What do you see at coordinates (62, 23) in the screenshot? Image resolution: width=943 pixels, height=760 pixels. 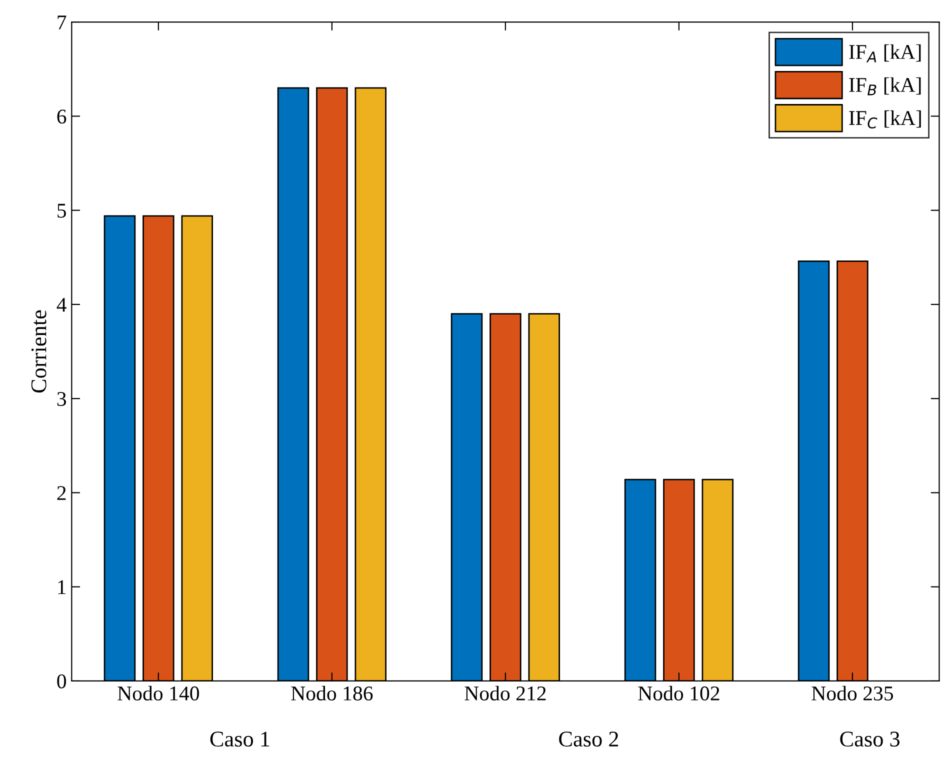 I see `y-tick-label: 7` at bounding box center [62, 23].